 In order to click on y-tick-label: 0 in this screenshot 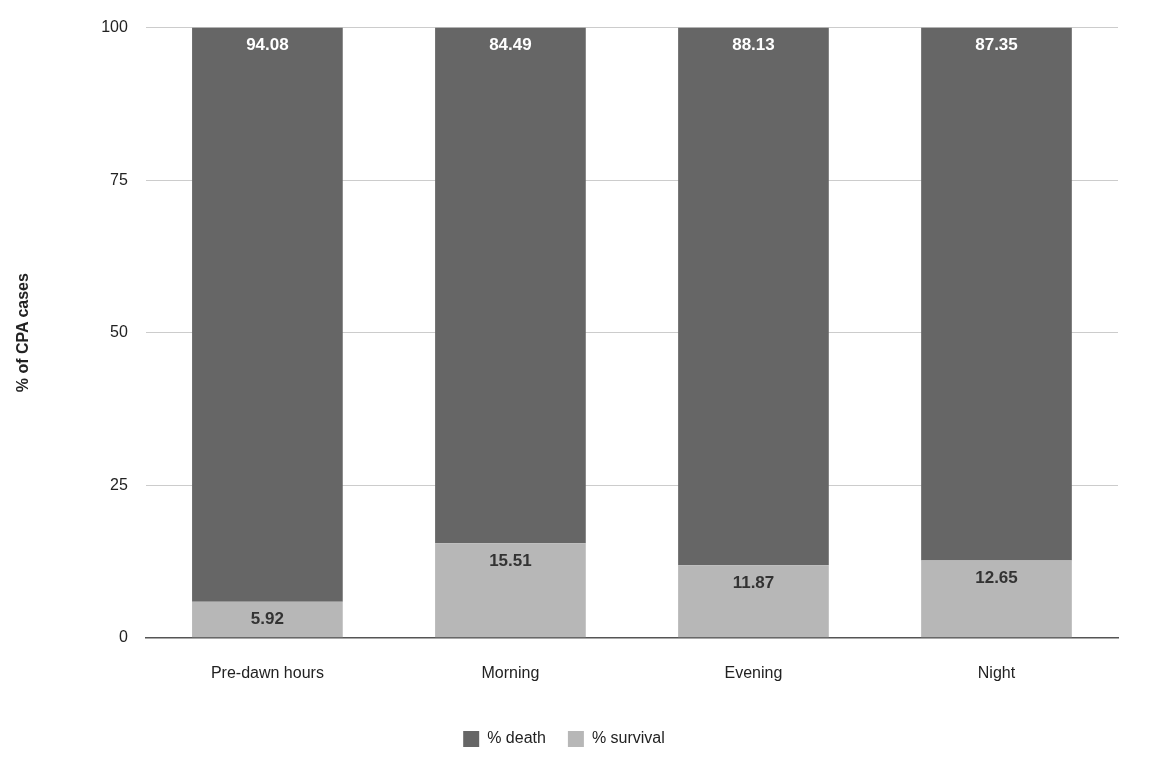, I will do `click(123, 637)`.